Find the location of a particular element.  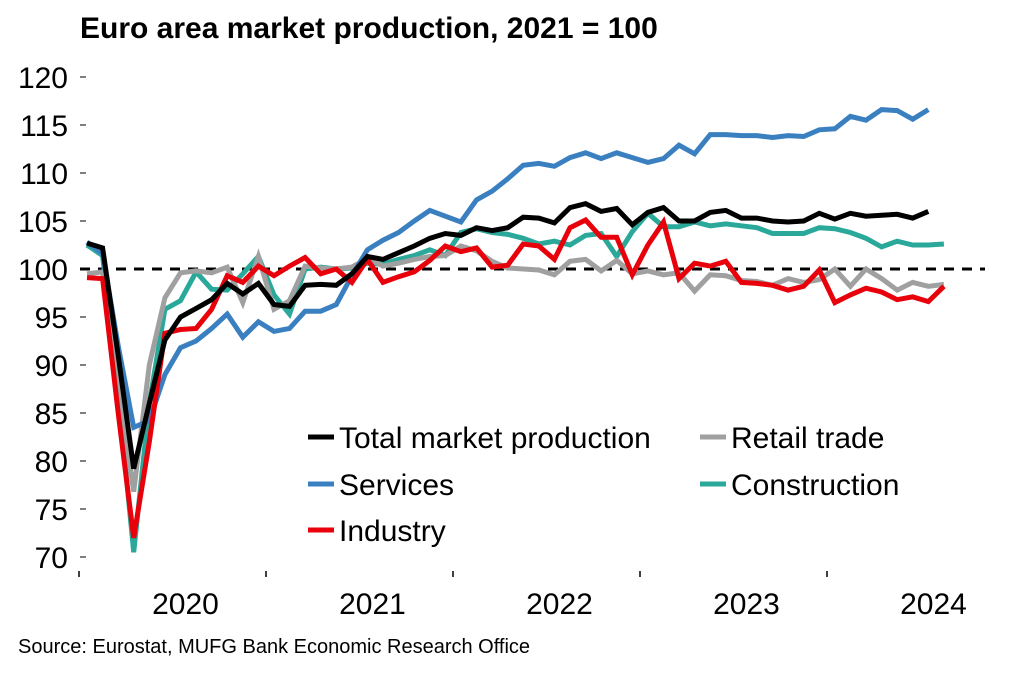

legend-item: Services is located at coordinates (381, 485).